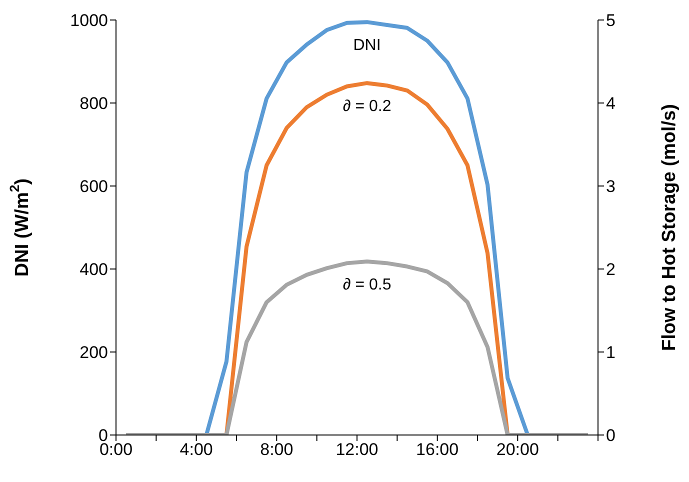 The image size is (689, 482). What do you see at coordinates (611, 270) in the screenshot?
I see `y2-tick-label: 2` at bounding box center [611, 270].